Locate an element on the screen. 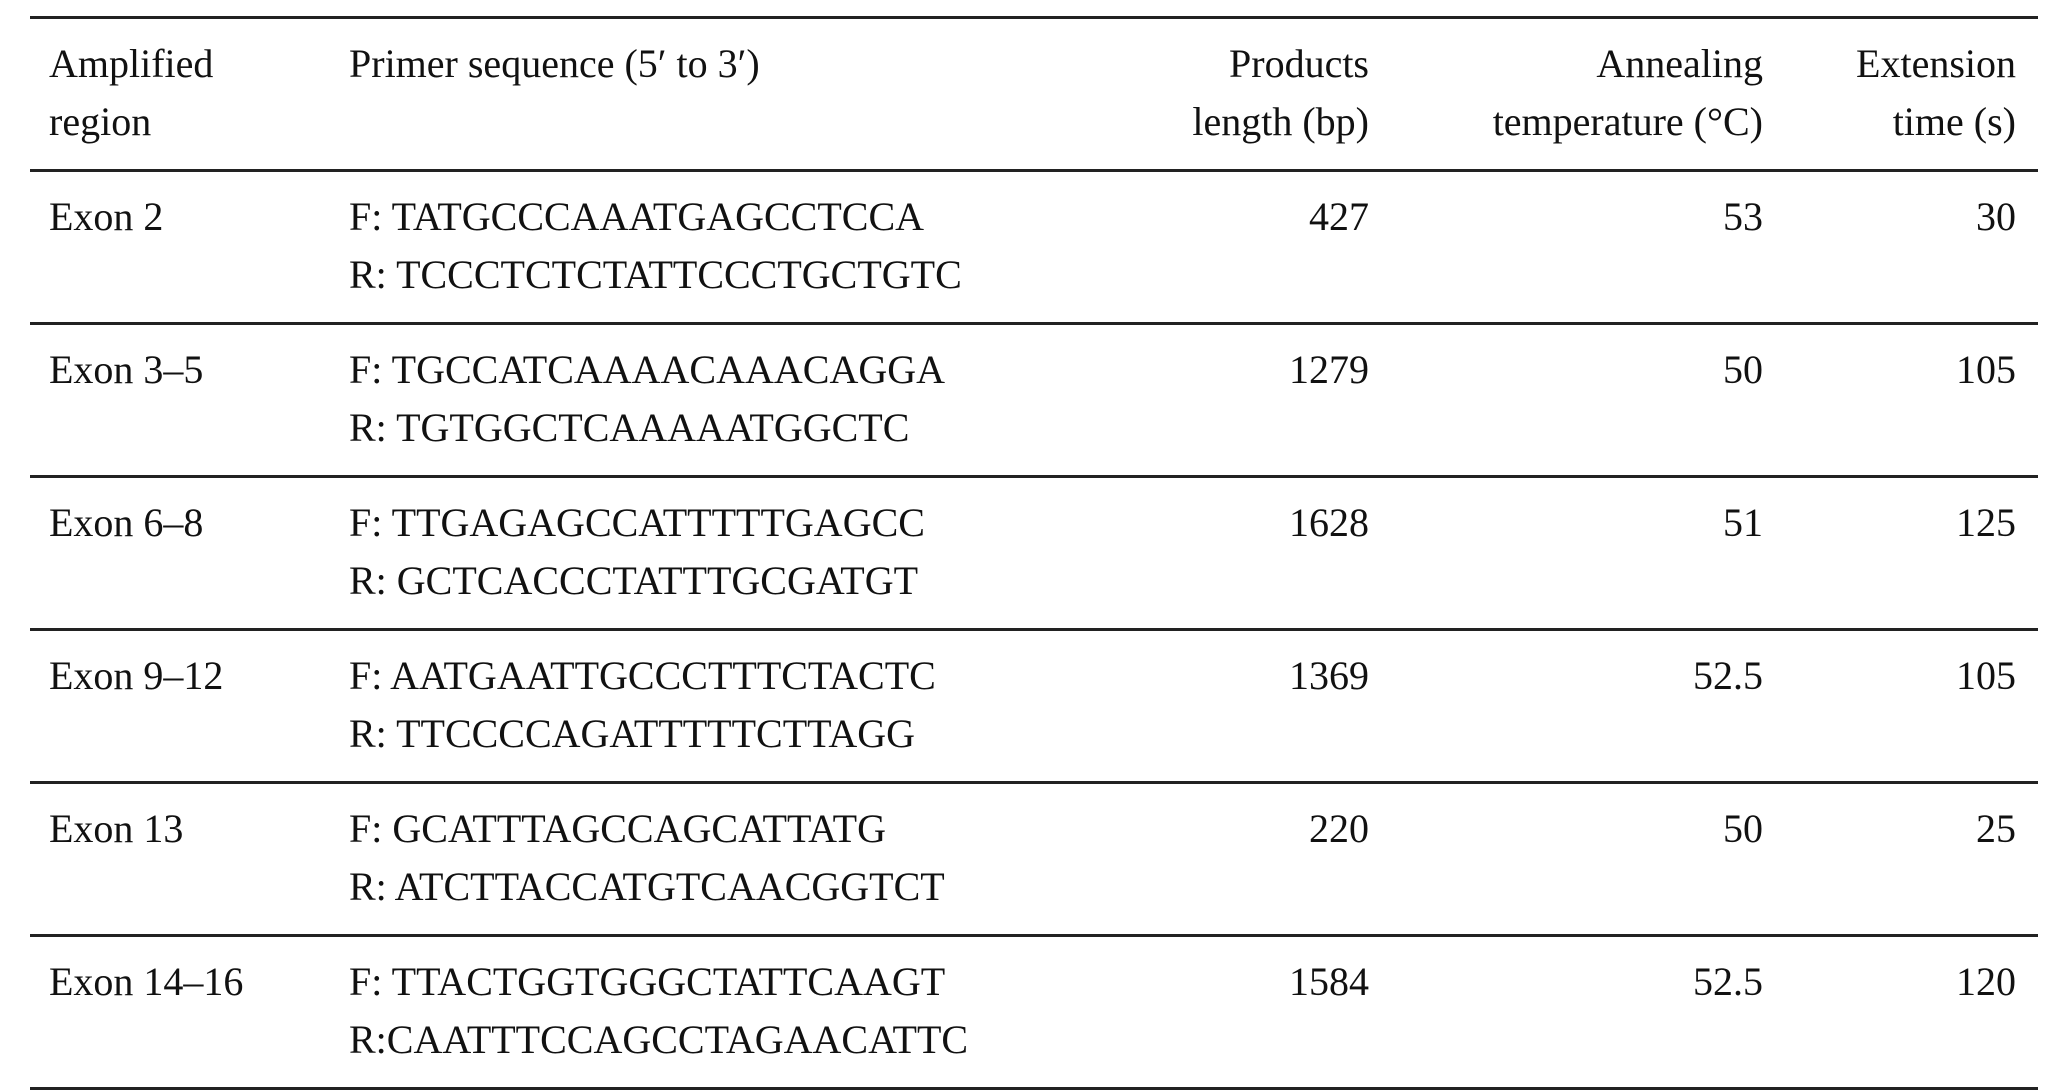 The width and height of the screenshot is (2067, 1092). extension-cell: 25 is located at coordinates (1996, 828).